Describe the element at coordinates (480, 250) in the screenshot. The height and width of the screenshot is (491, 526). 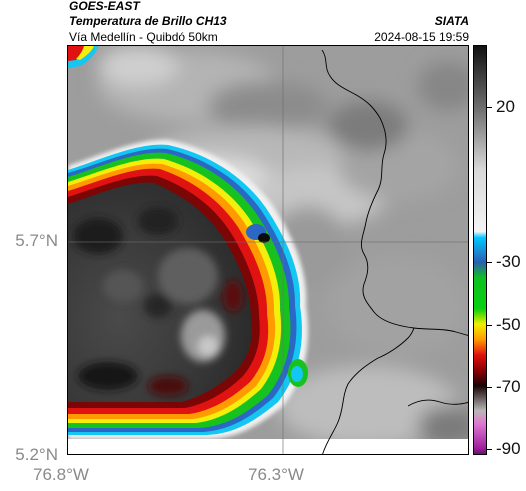
I see `colorbar` at that location.